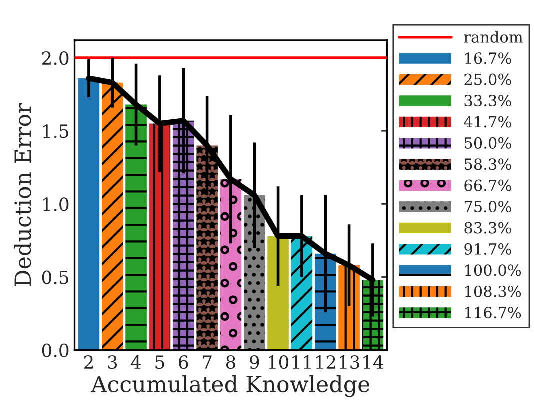  Describe the element at coordinates (56, 205) in the screenshot. I see `y-tick-label: 1.0` at that location.